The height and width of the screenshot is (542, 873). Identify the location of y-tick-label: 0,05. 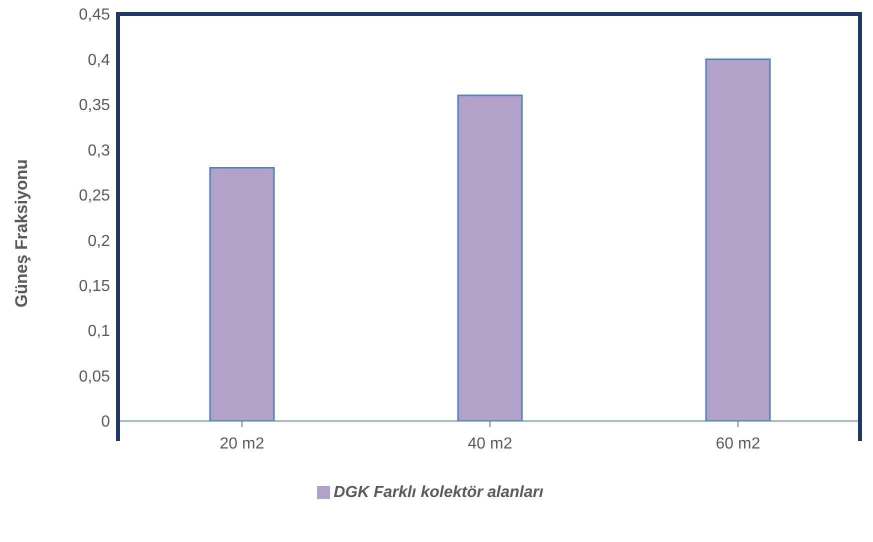
(94, 377).